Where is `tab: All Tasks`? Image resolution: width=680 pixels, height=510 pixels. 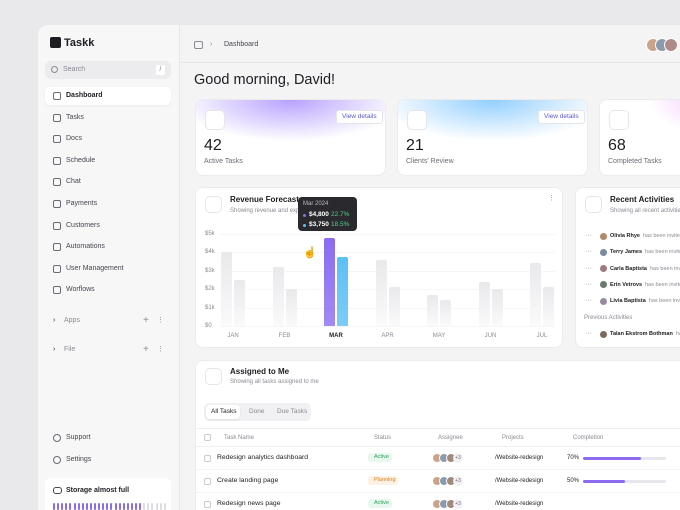
tab: All Tasks is located at coordinates (224, 411).